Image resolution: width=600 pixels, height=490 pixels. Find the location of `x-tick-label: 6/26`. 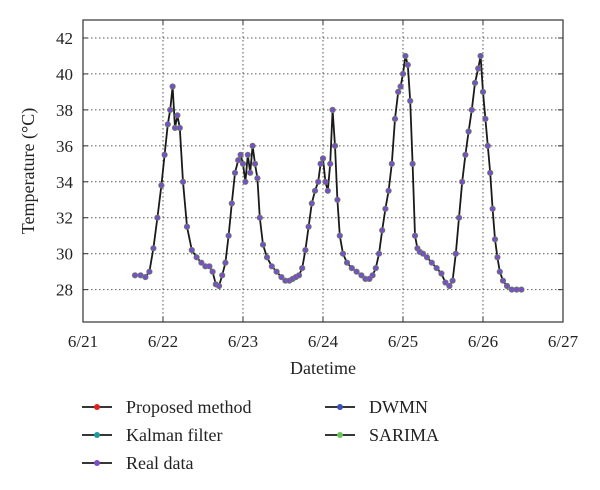

x-tick-label: 6/26 is located at coordinates (483, 341).